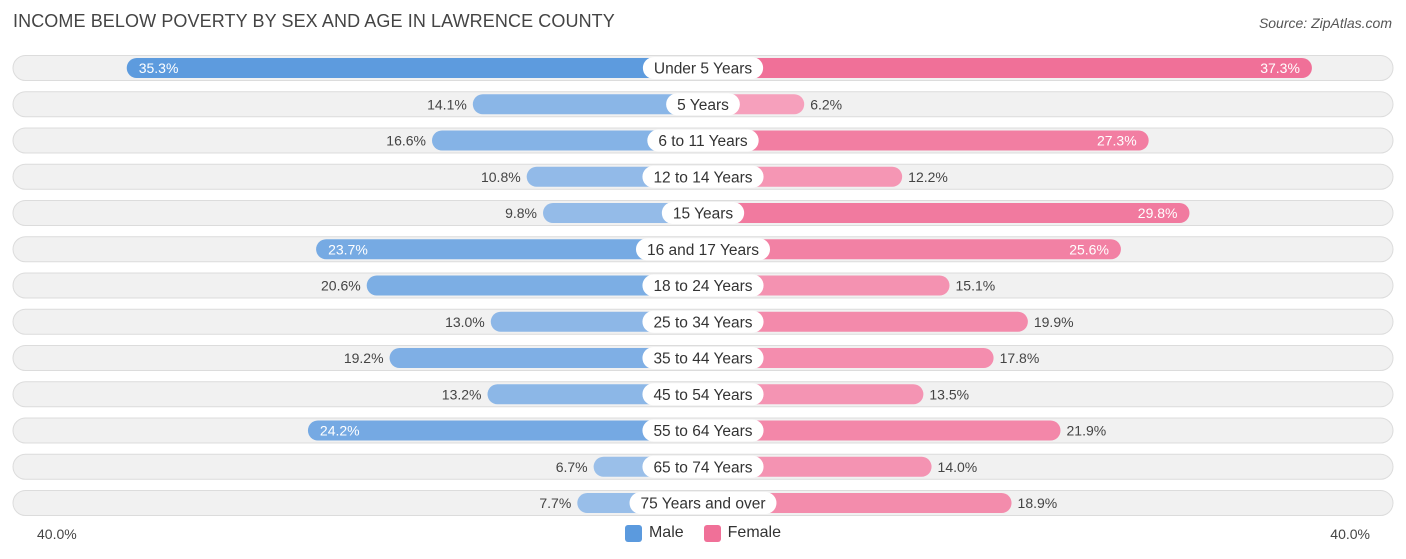 This screenshot has width=1406, height=559. What do you see at coordinates (928, 177) in the screenshot?
I see `value-label-female: 12.2%` at bounding box center [928, 177].